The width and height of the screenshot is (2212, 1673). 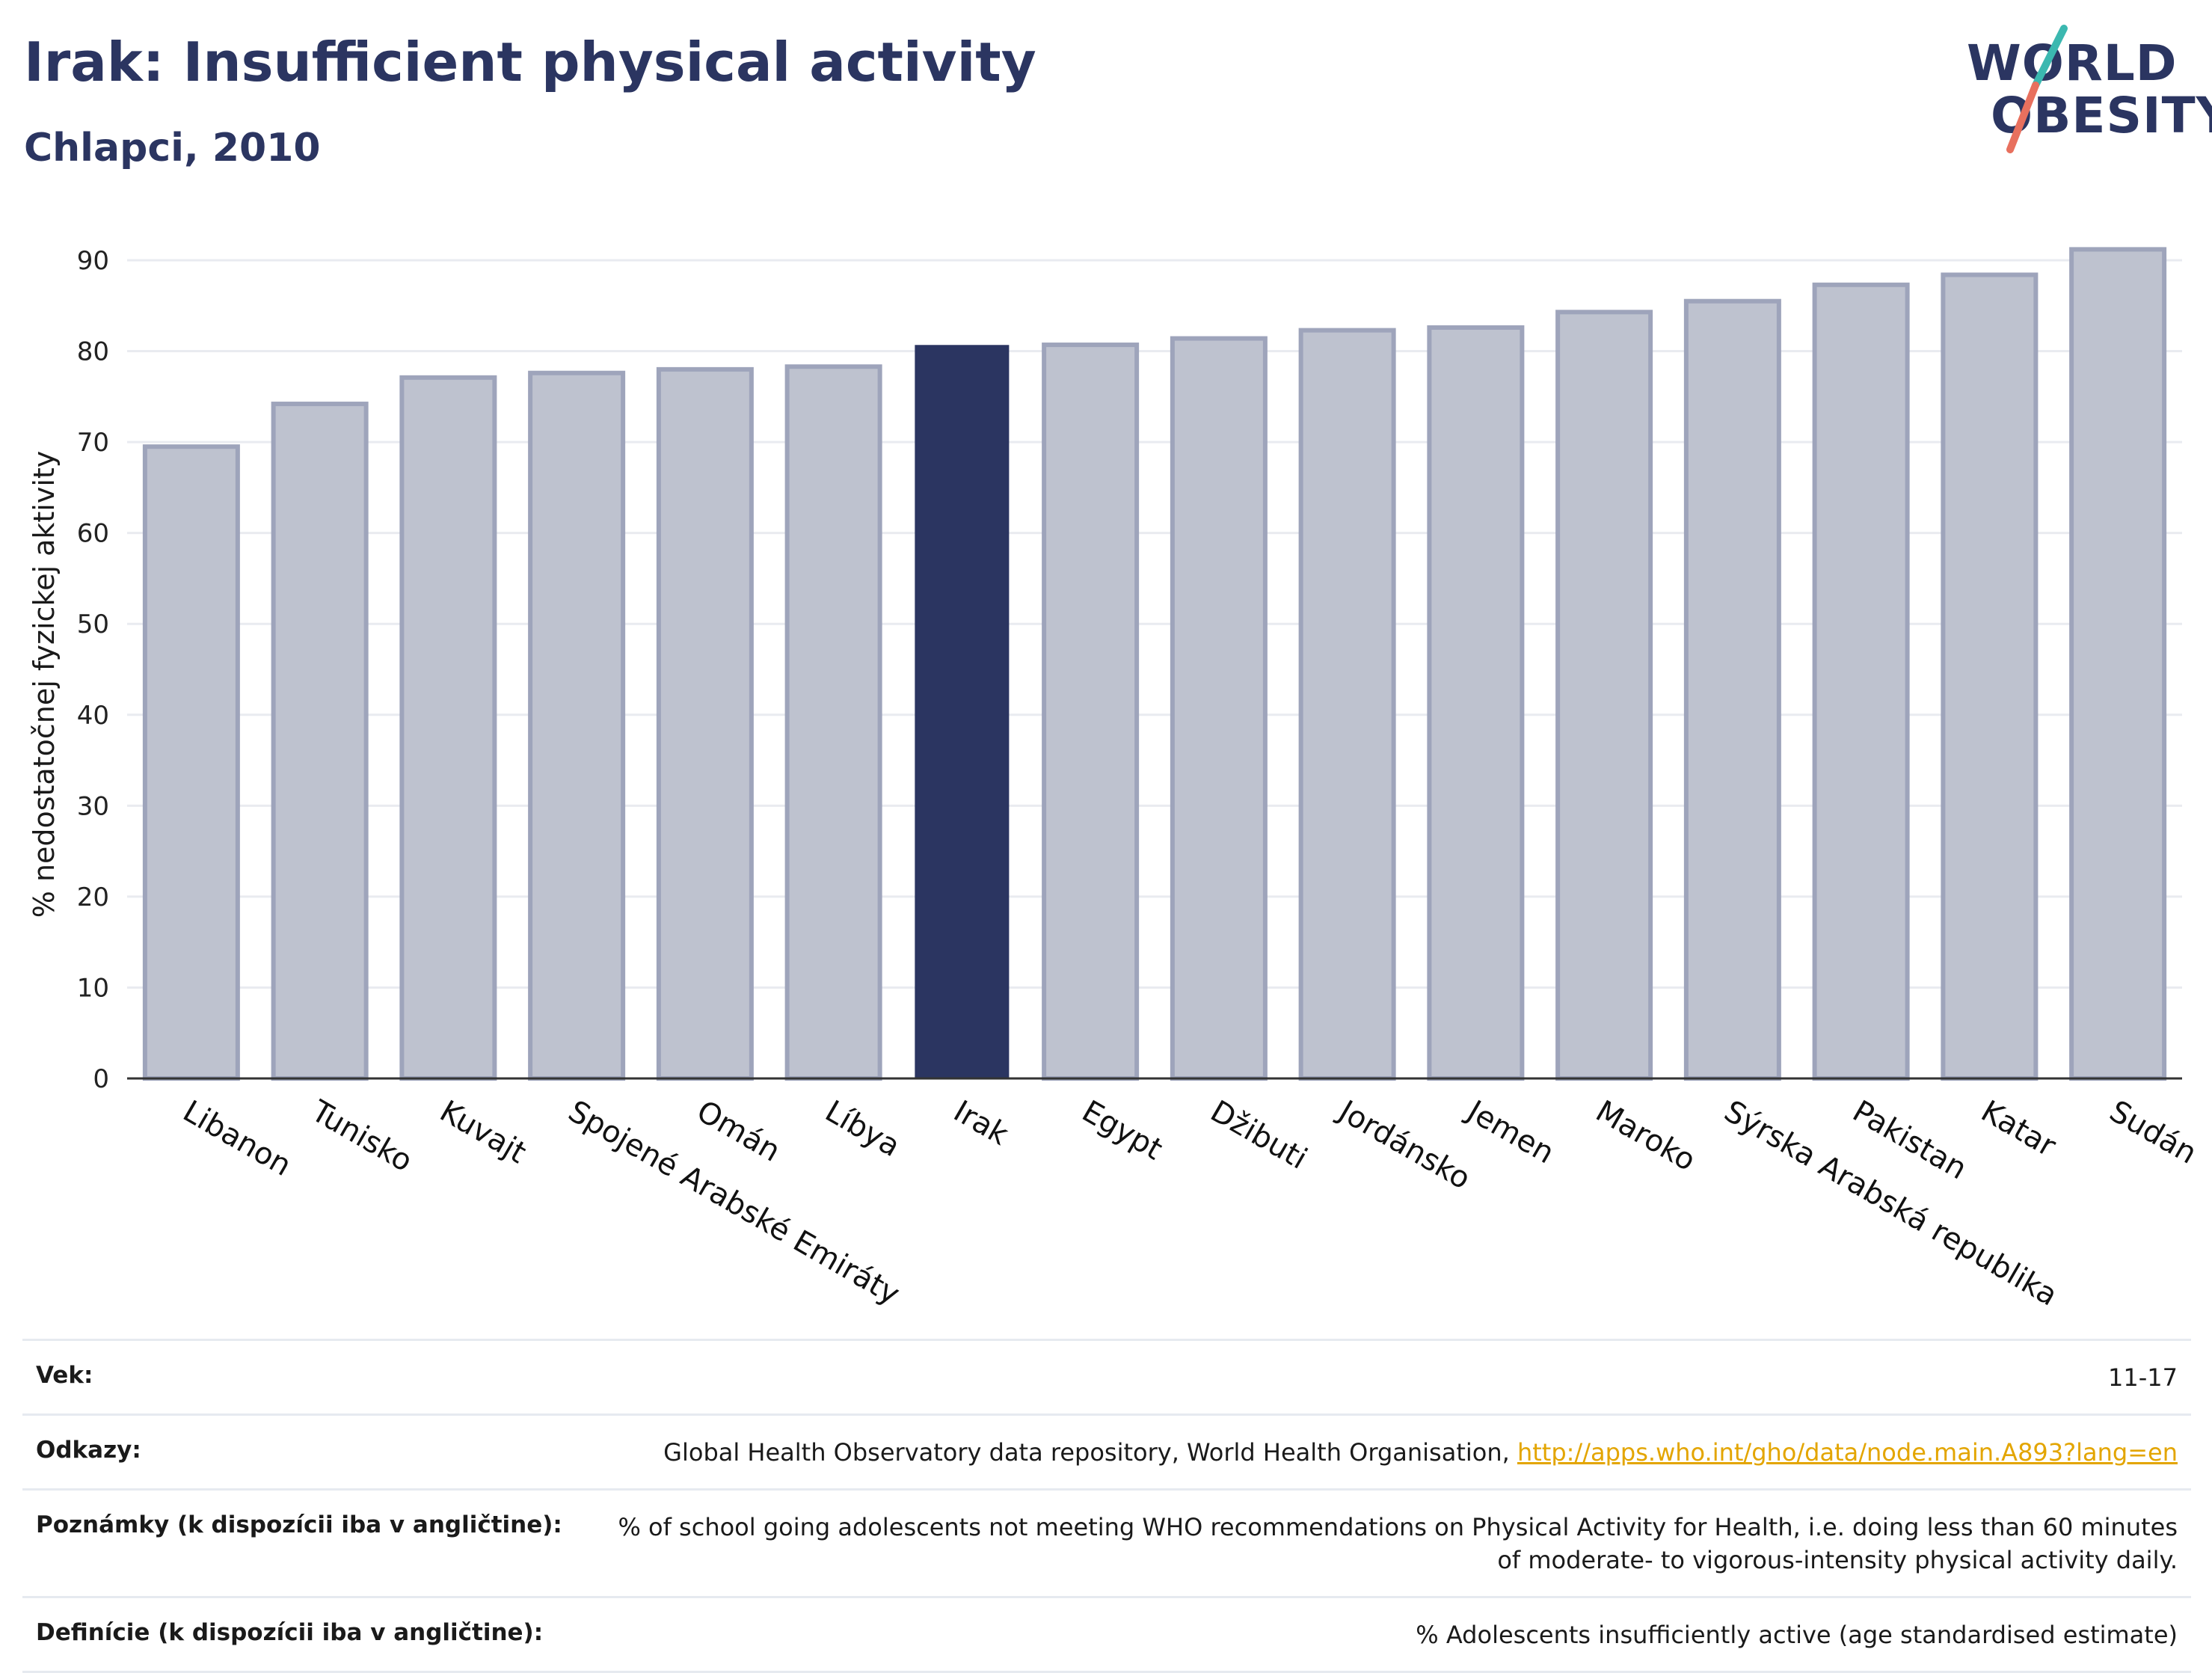 I want to click on x-tick-label: Egypt, so click(x=1122, y=1130).